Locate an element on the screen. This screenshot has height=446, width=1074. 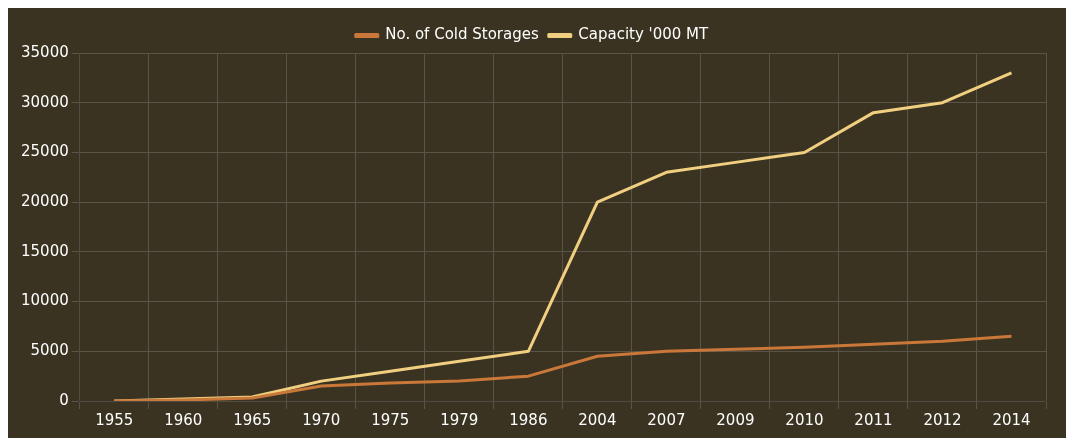
x-tick-label: 1955 is located at coordinates (114, 419).